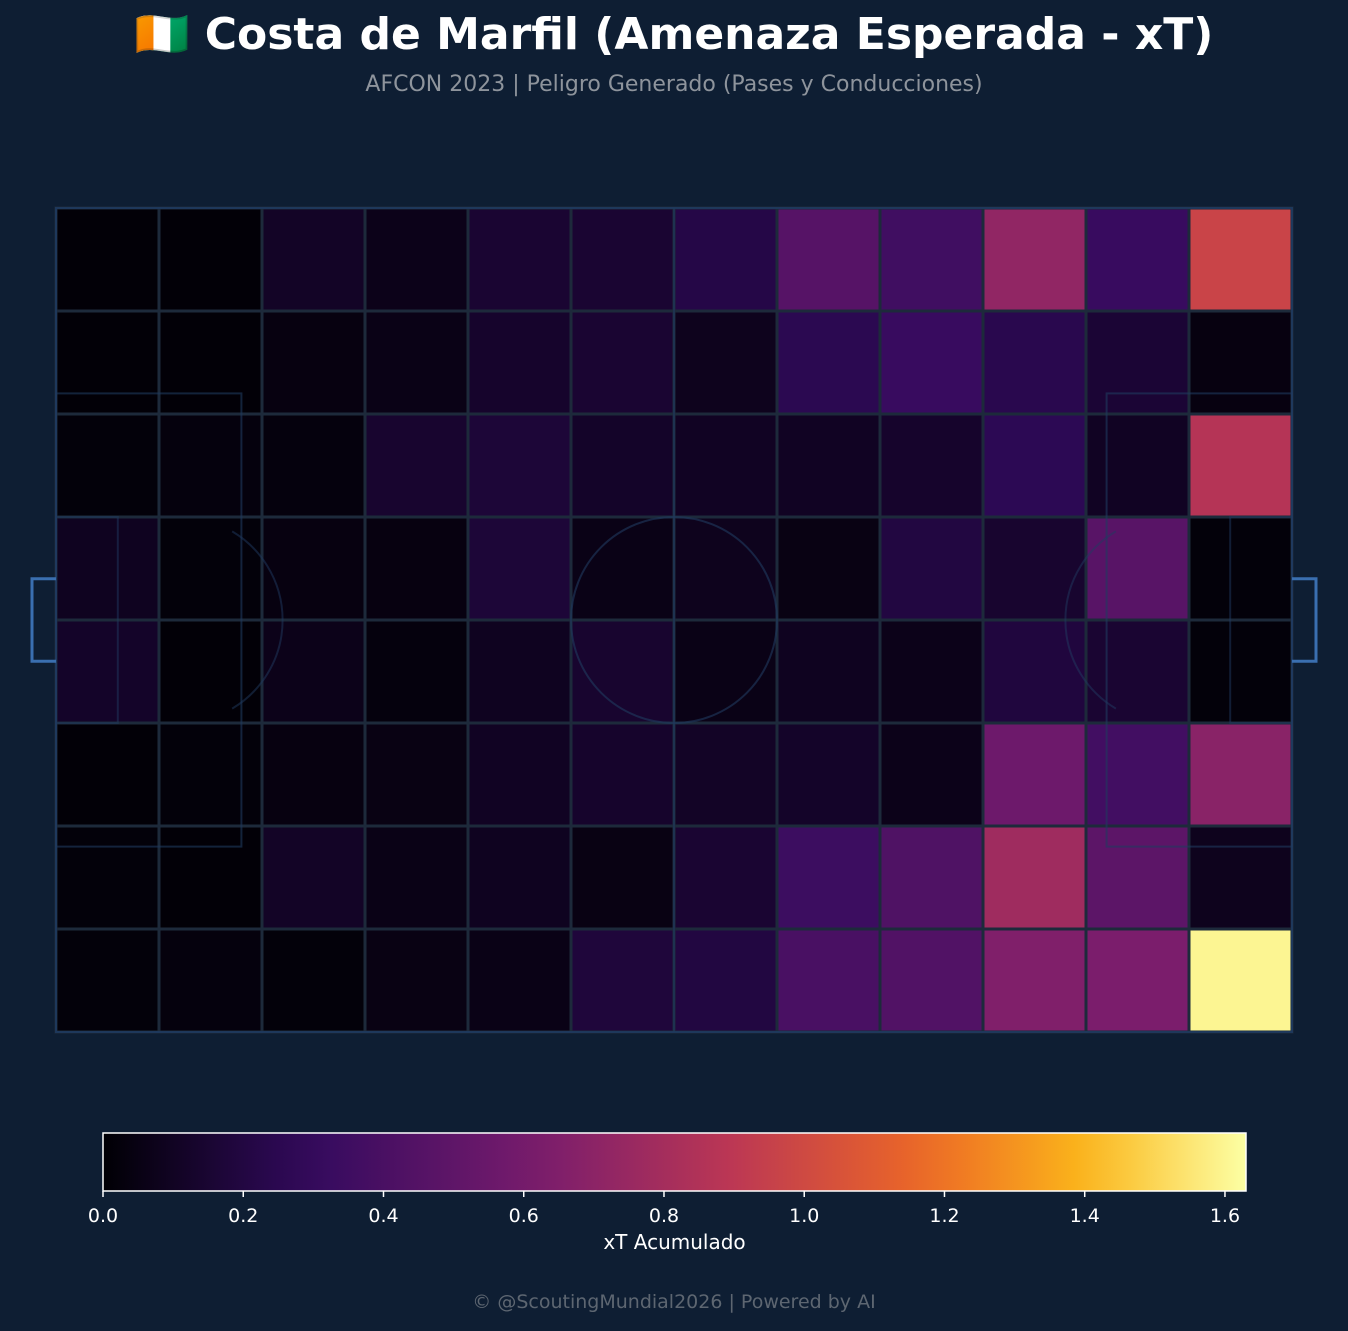 The height and width of the screenshot is (1331, 1348). Describe the element at coordinates (1090, 620) in the screenshot. I see `right-penalty-arc` at that location.